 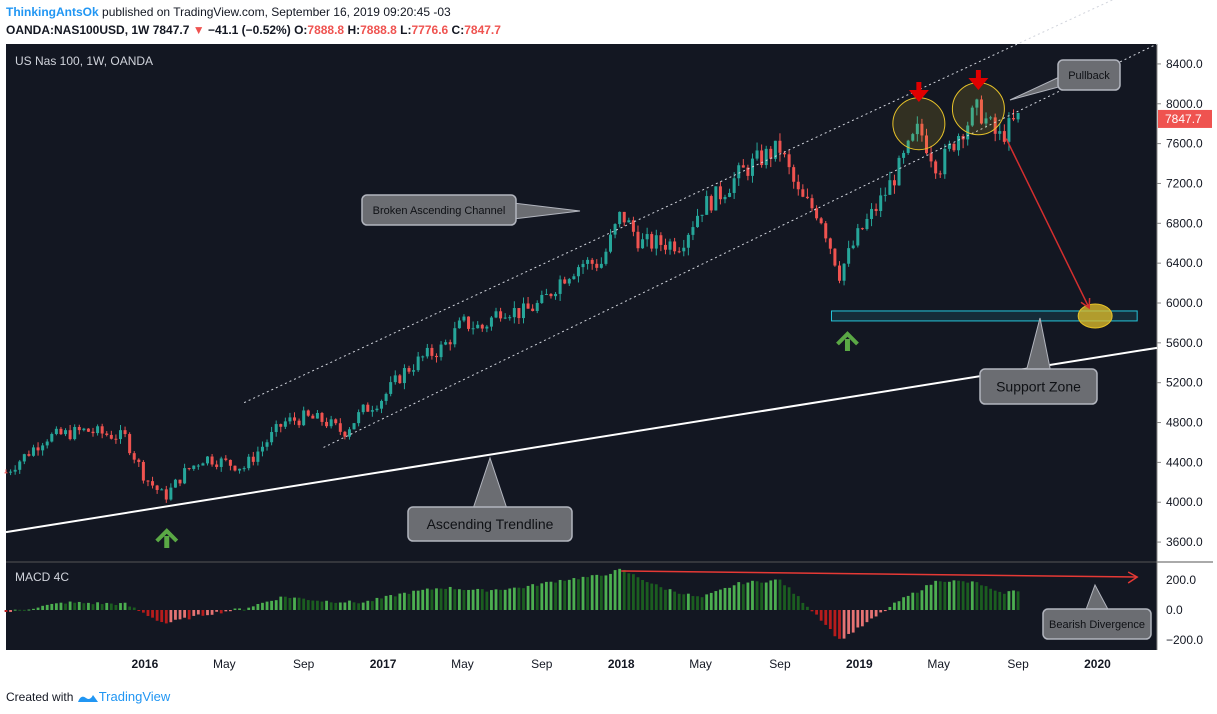 I want to click on tradingview-link: TradingView, so click(x=134, y=696).